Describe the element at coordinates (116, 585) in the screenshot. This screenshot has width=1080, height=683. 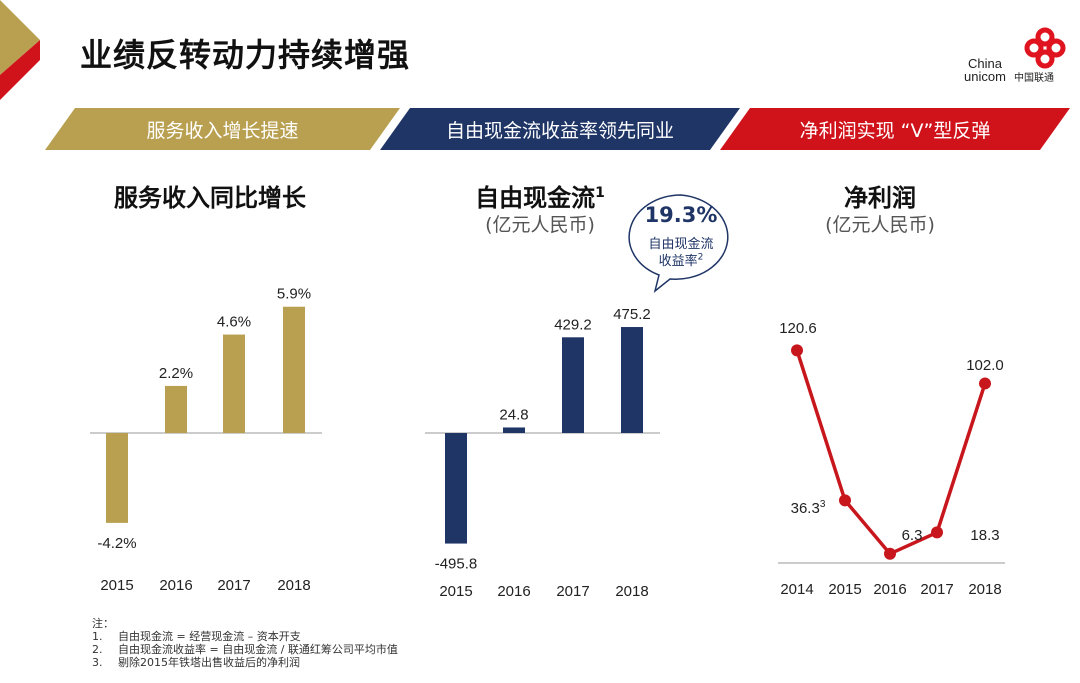
I see `chart1-tick-label: 2015` at that location.